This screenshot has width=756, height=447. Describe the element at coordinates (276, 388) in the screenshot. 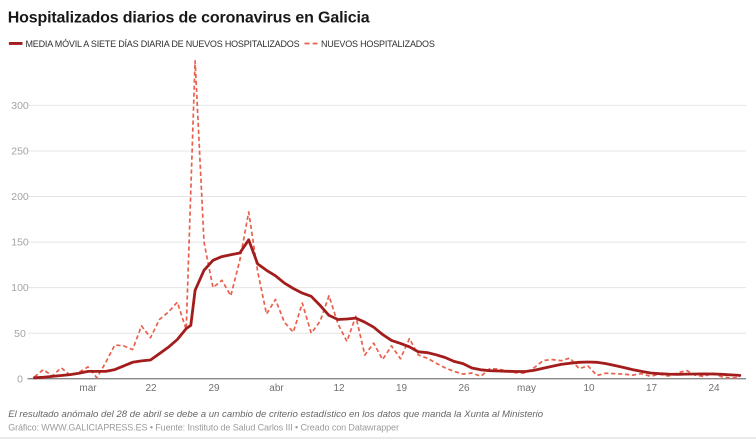

I see `svg-text: abr` at that location.